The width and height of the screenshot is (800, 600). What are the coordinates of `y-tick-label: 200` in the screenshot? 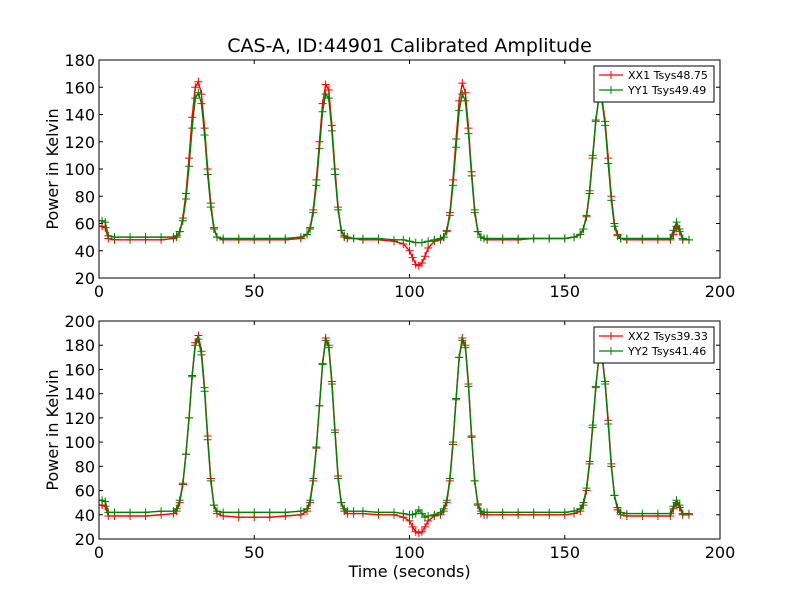 It's located at (79, 321).